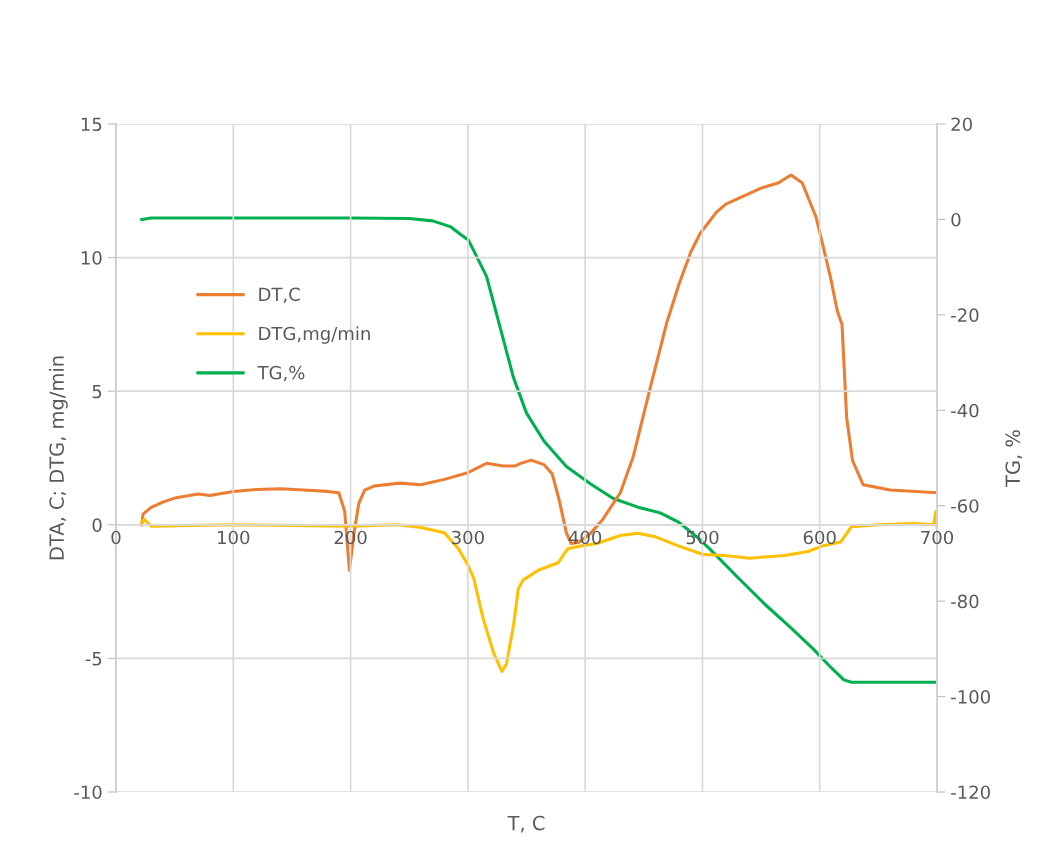 This screenshot has width=1053, height=858. What do you see at coordinates (526, 824) in the screenshot?
I see `x-axis-title: T, C` at bounding box center [526, 824].